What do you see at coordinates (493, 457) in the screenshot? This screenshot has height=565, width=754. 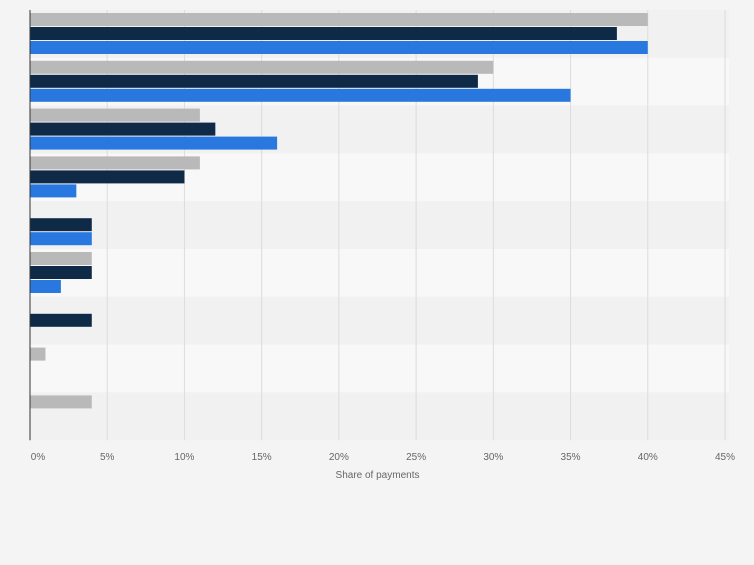 I see `x-tick-label: 30%` at bounding box center [493, 457].